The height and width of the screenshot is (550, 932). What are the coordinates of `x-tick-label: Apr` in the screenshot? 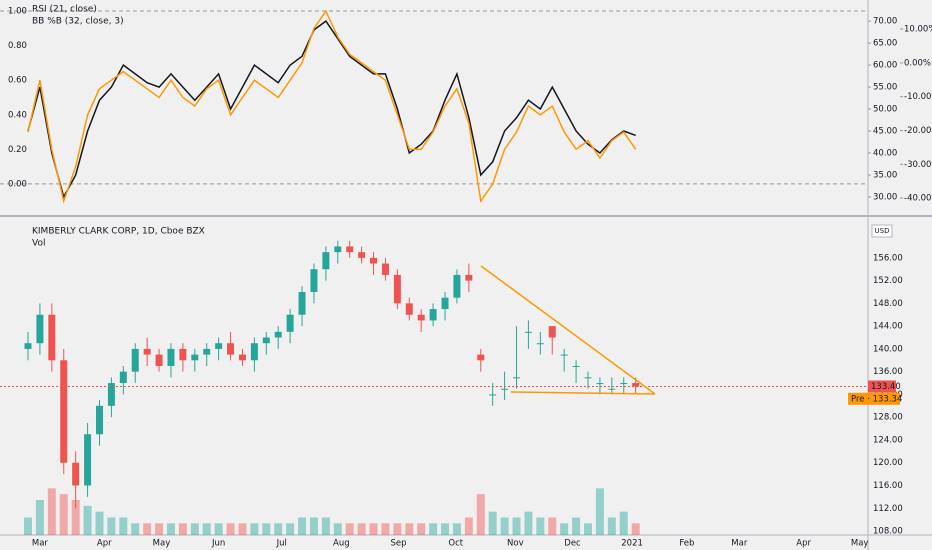 It's located at (803, 544).